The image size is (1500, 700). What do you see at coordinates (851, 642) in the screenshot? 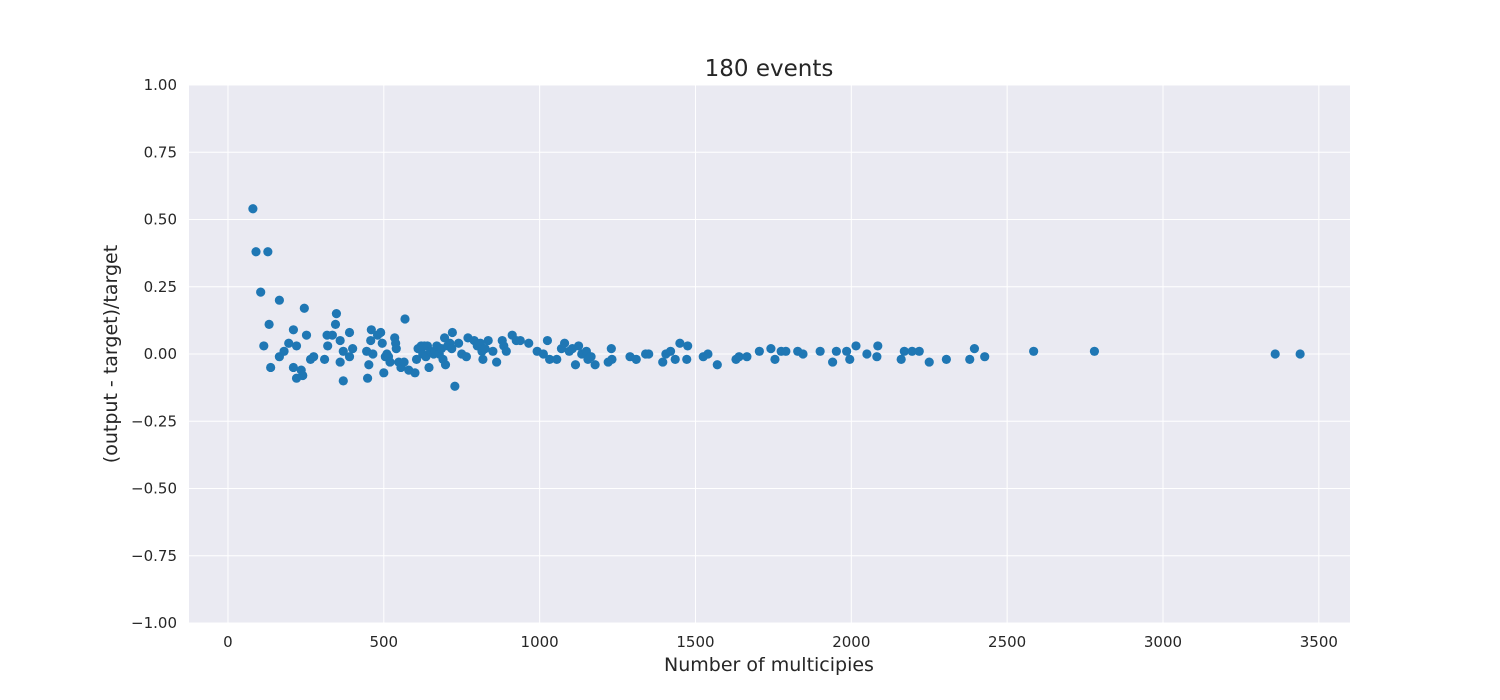
I see `x-tick-label: 2000` at bounding box center [851, 642].